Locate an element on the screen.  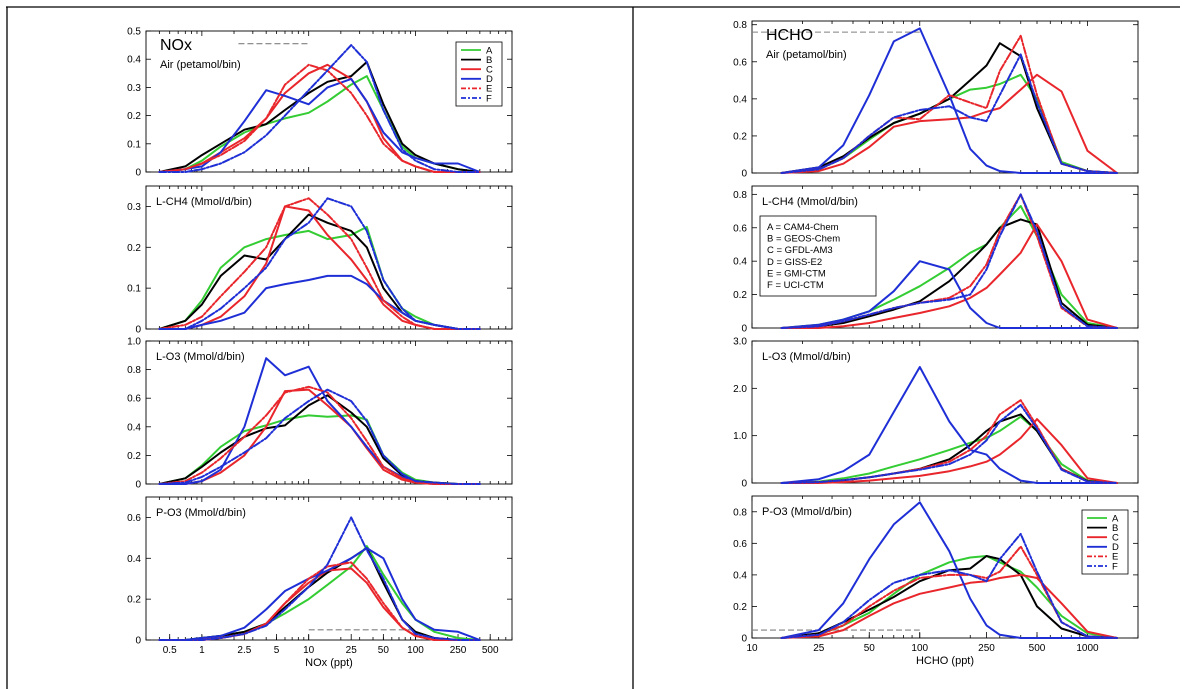
x-tick-label: 0.5 is located at coordinates (170, 650).